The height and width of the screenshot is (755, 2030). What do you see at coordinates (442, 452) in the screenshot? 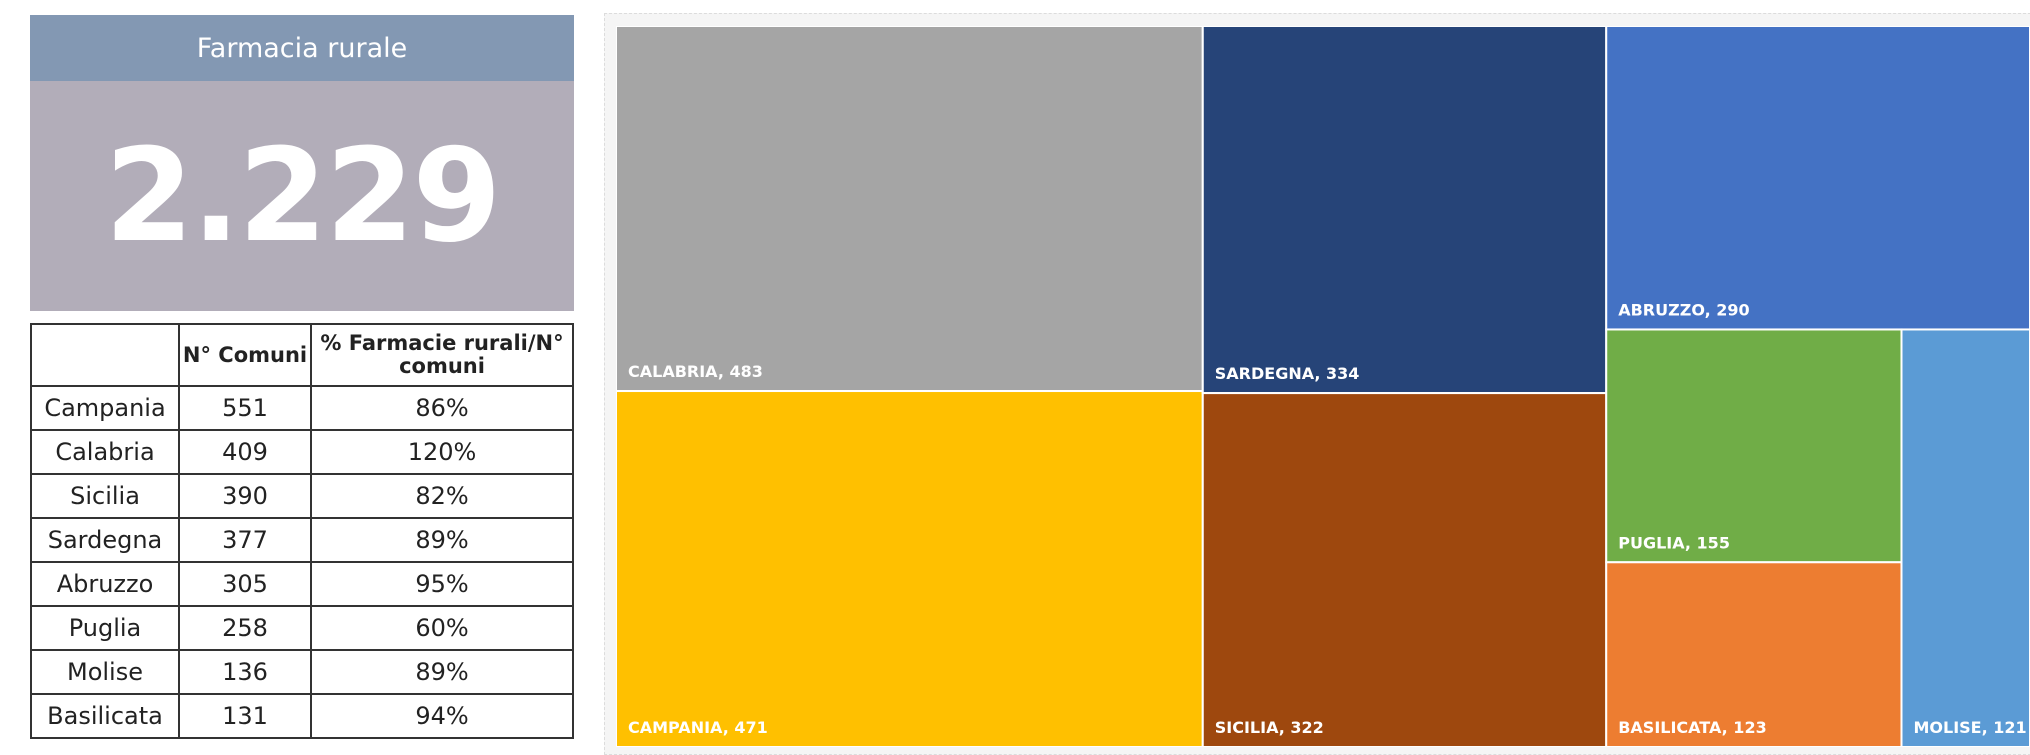
I see `table-cell-pct: 120%` at bounding box center [442, 452].